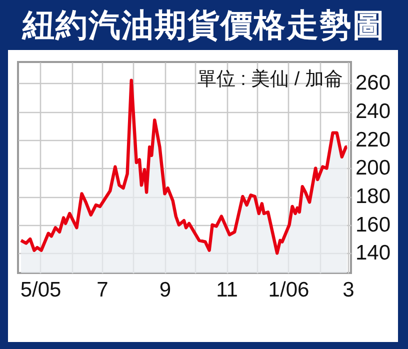 This screenshot has width=408, height=349. What do you see at coordinates (289, 290) in the screenshot?
I see `x-tick-label: 1/06` at bounding box center [289, 290].